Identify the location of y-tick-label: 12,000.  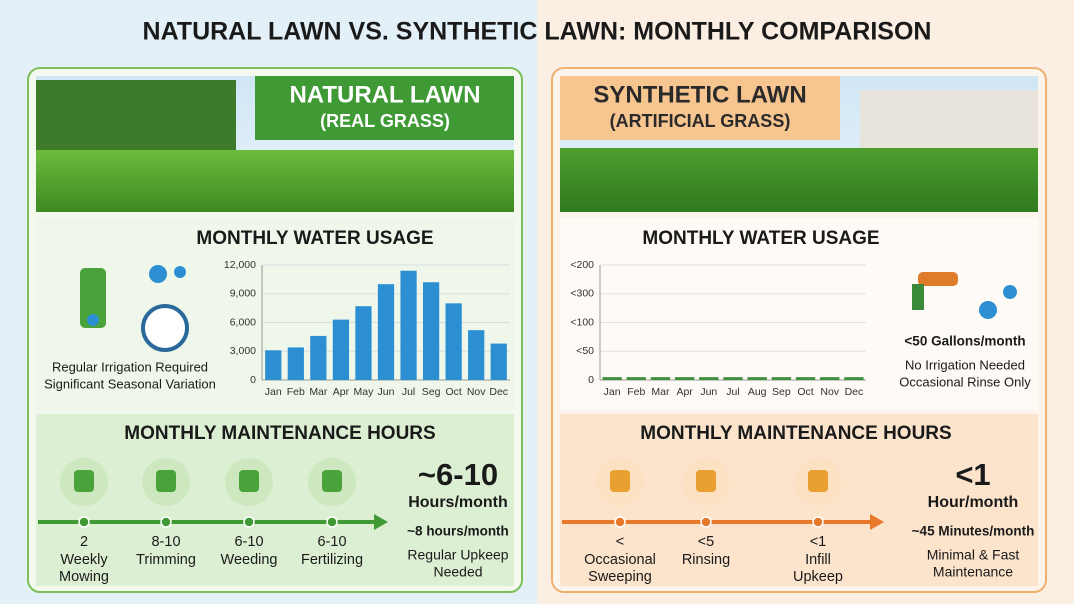
(240, 265).